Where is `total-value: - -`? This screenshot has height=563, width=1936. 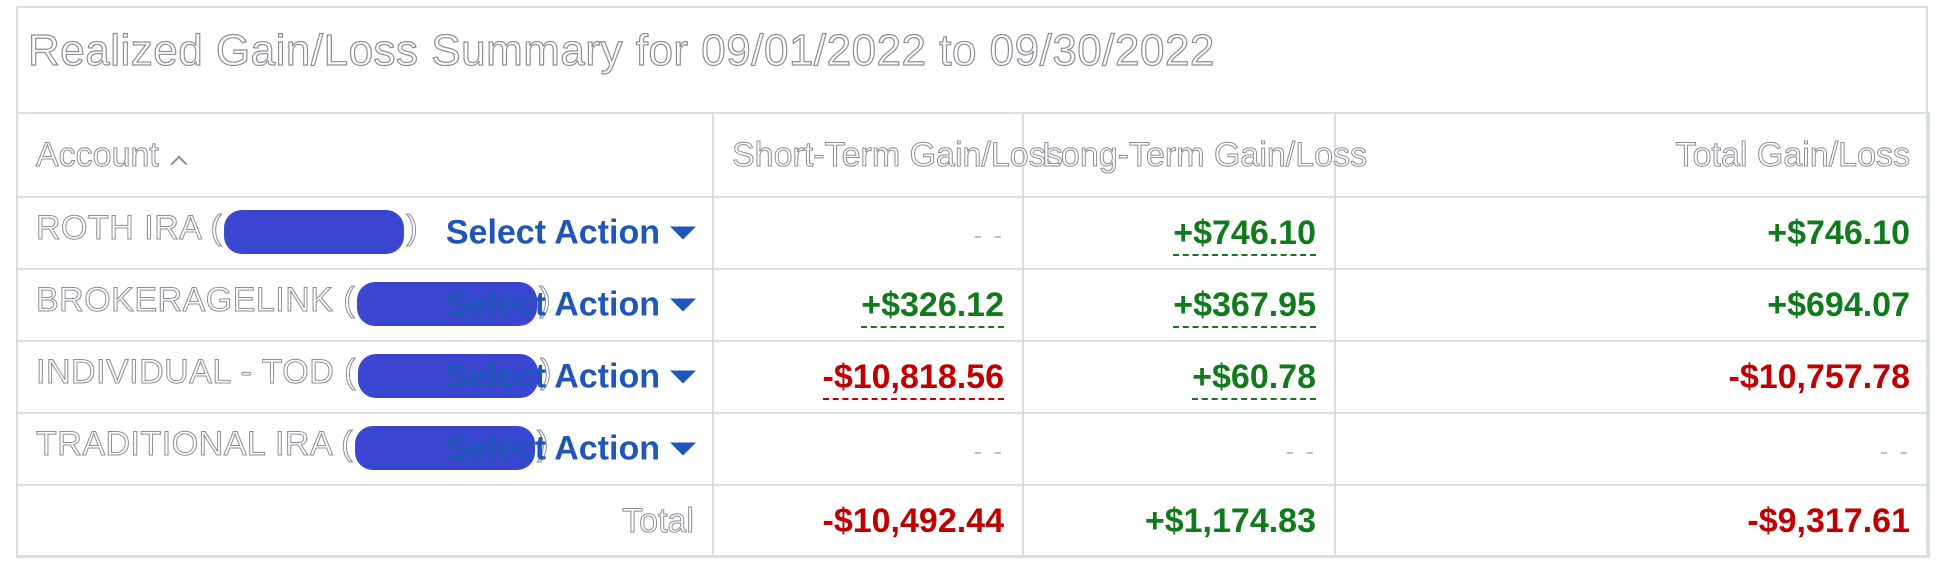
total-value: - - is located at coordinates (1894, 450).